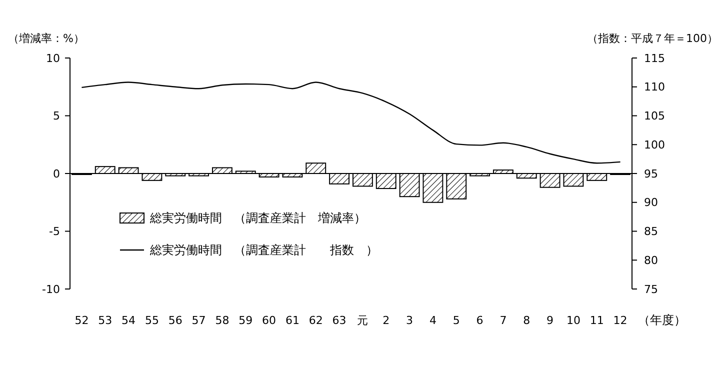  I want to click on x-tick-label: 52, so click(81, 320).